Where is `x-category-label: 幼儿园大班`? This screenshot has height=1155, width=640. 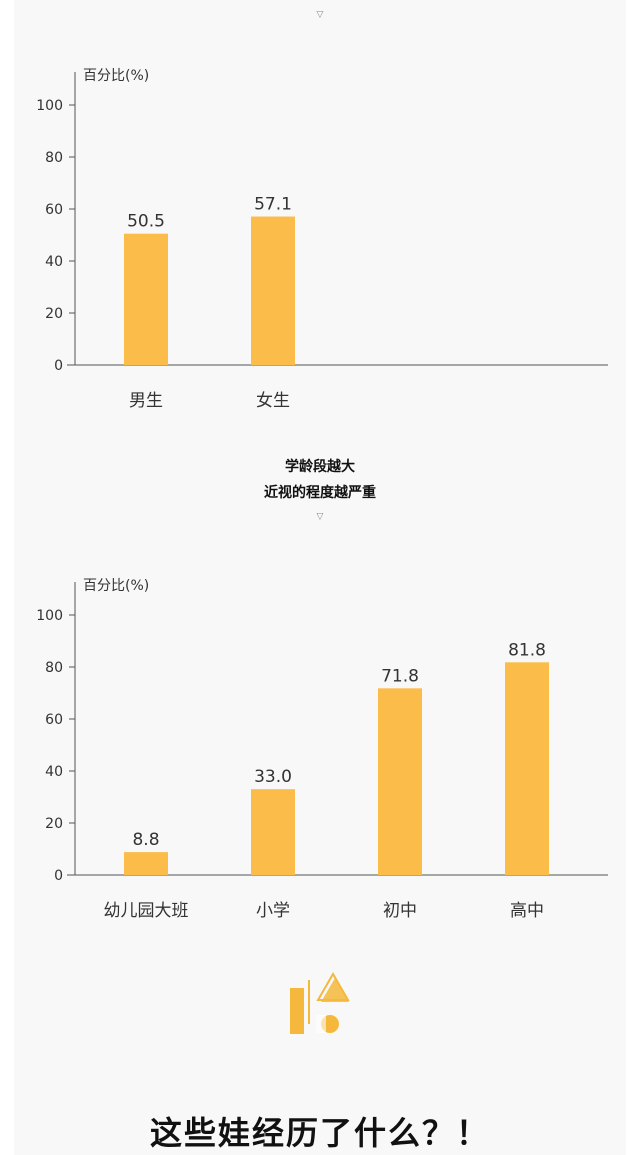 x-category-label: 幼儿园大班 is located at coordinates (146, 911).